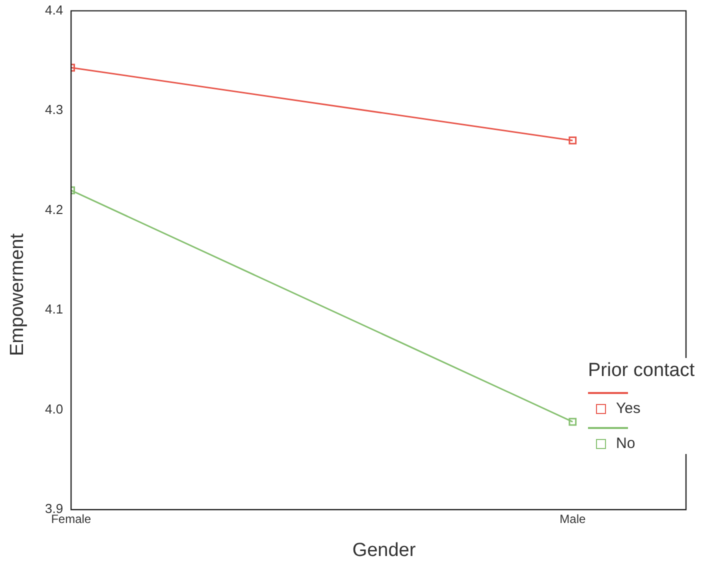 Image resolution: width=722 pixels, height=566 pixels. I want to click on y-tick-label: 4.3, so click(54, 110).